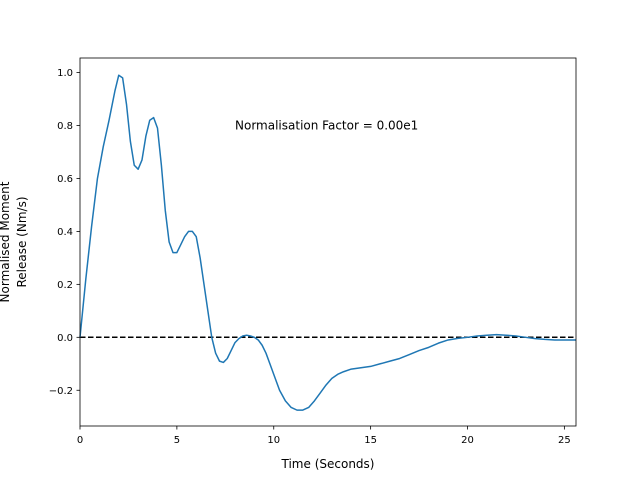 Image resolution: width=640 pixels, height=480 pixels. What do you see at coordinates (65, 179) in the screenshot?
I see `y-tick-label: 0.6` at bounding box center [65, 179].